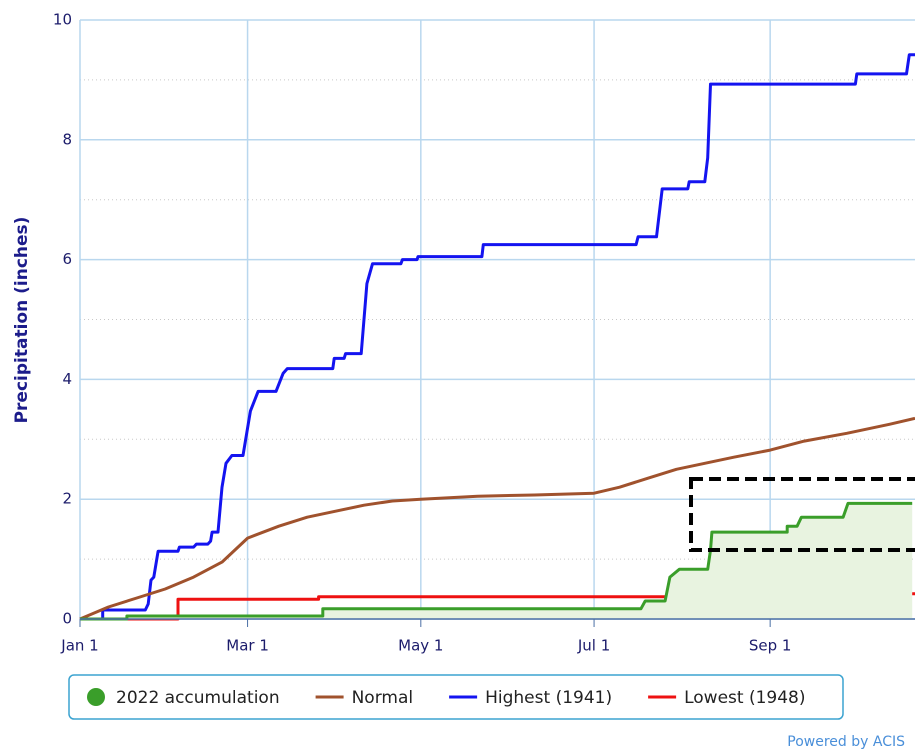 Image resolution: width=915 pixels, height=750 pixels. What do you see at coordinates (67, 139) in the screenshot?
I see `y-tick-label: 8` at bounding box center [67, 139].